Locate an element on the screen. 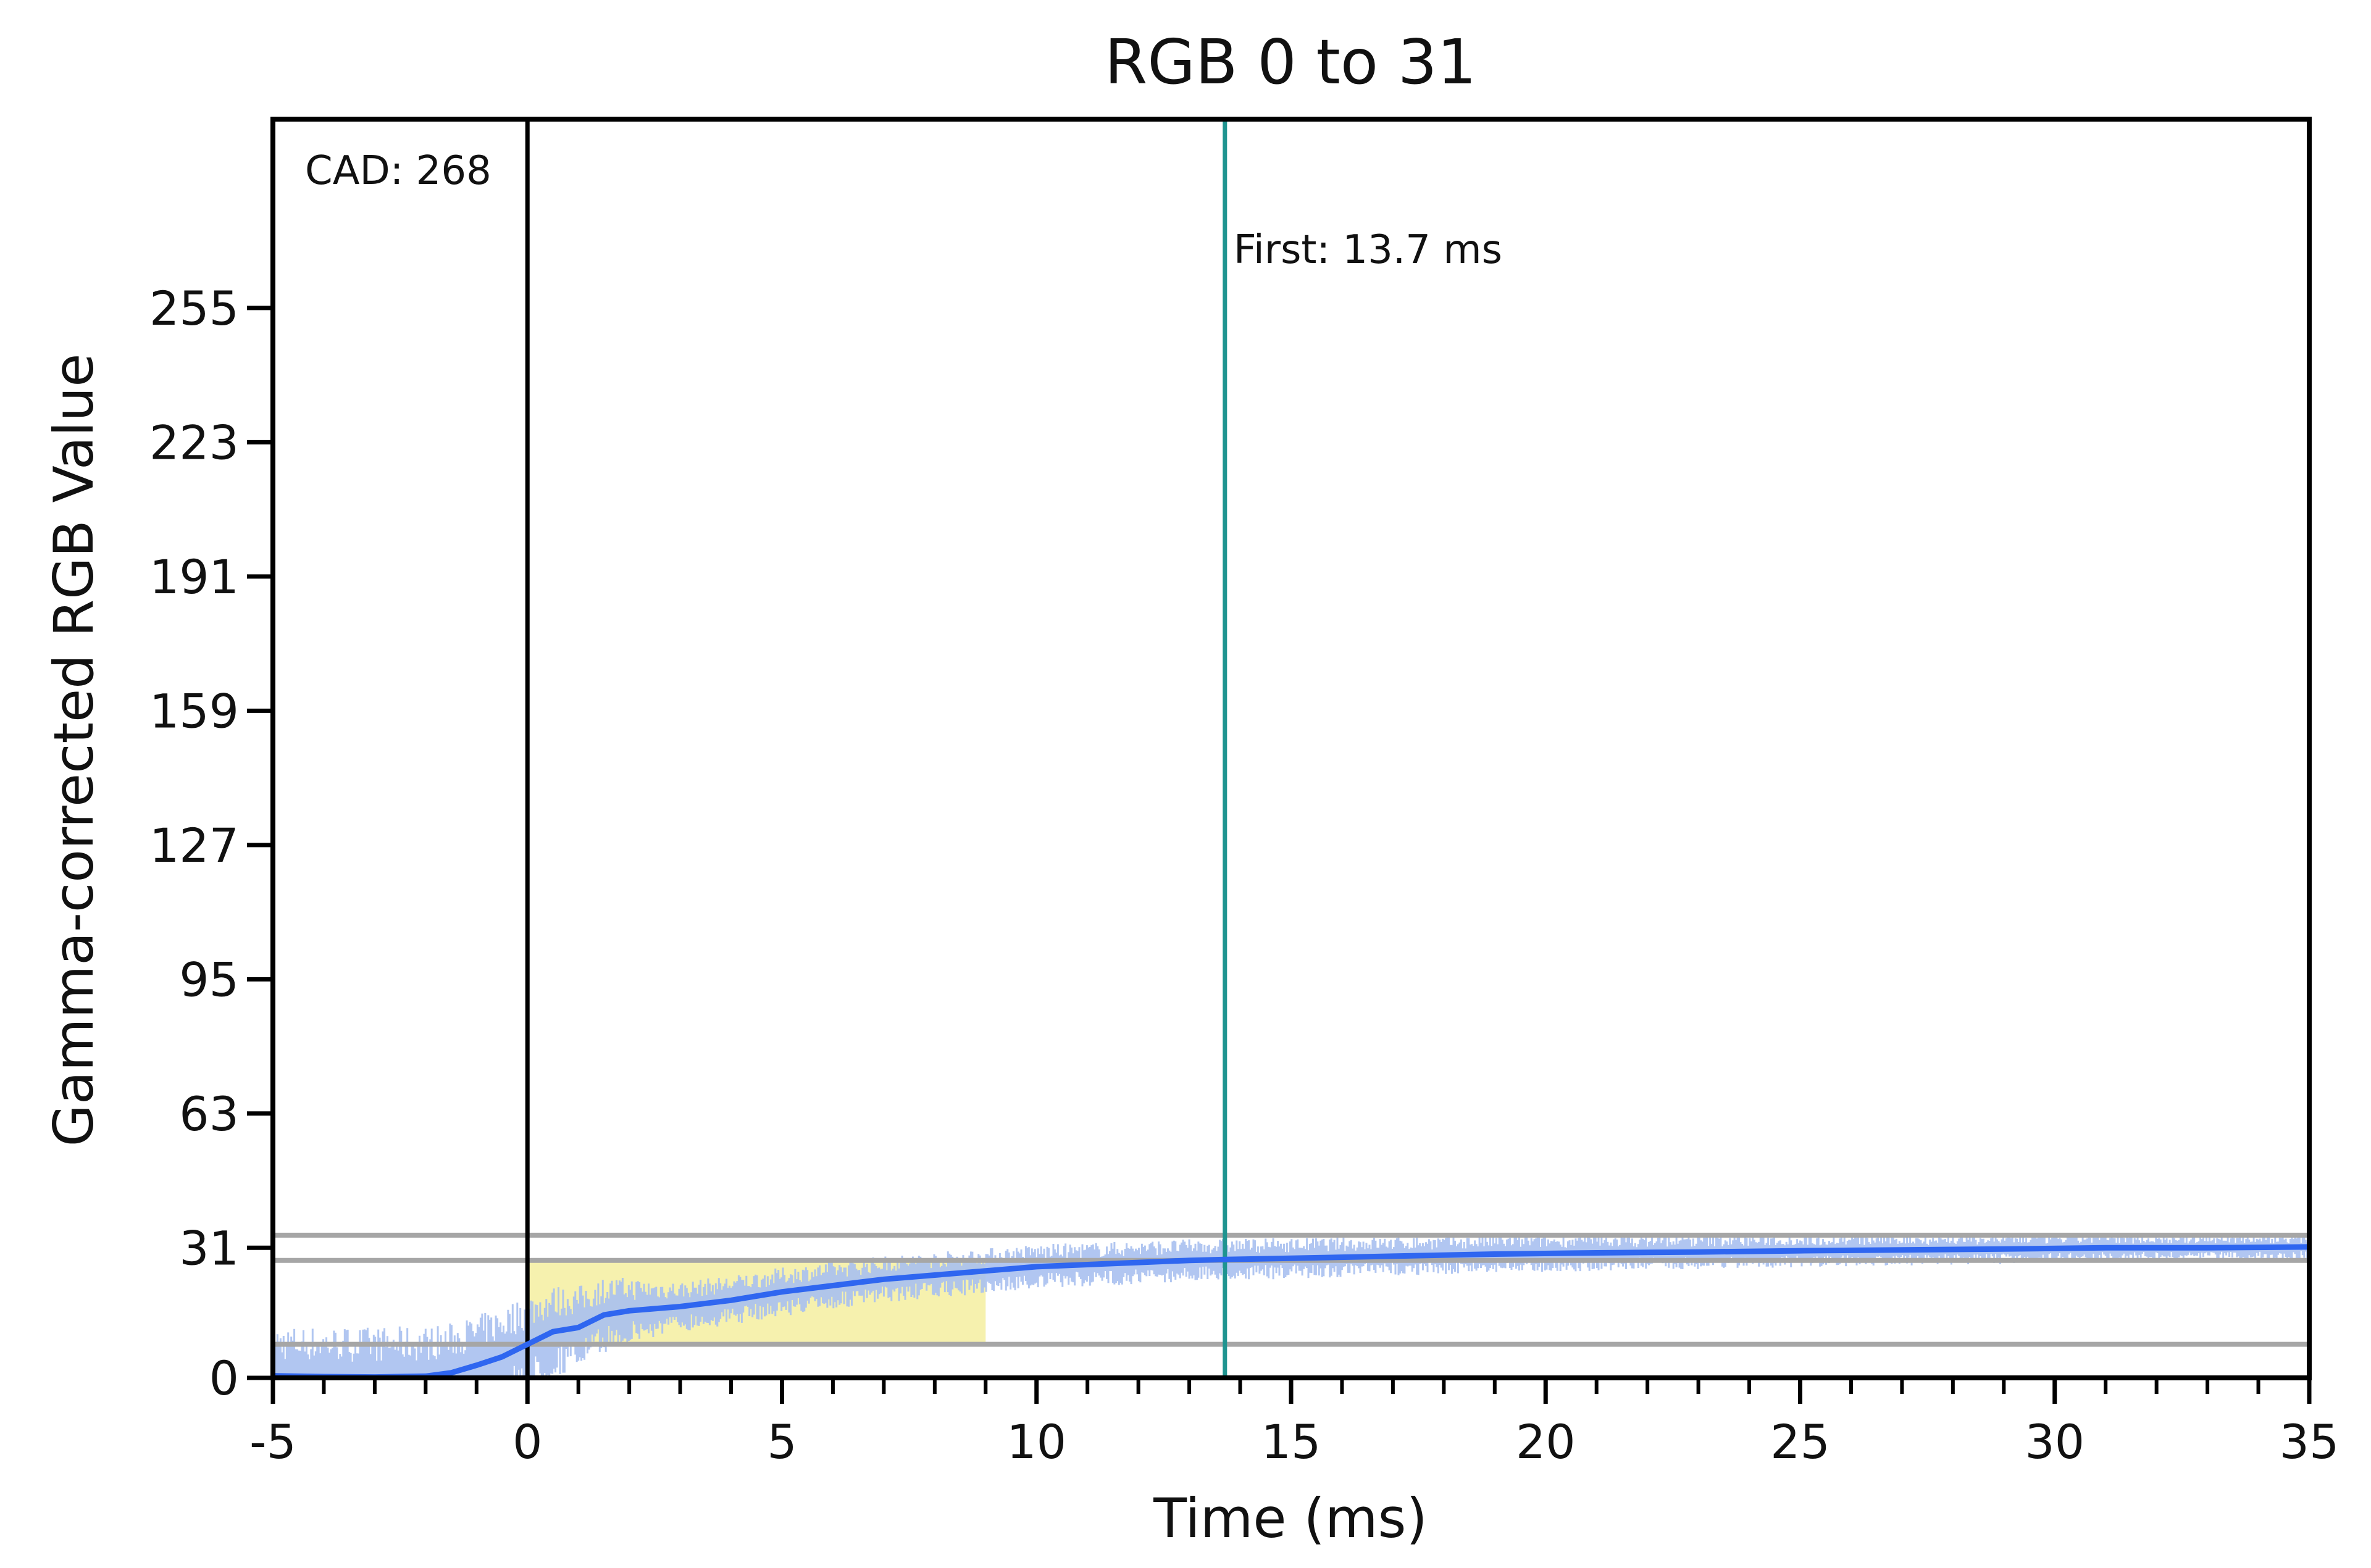 The width and height of the screenshot is (2371, 1568). y-tick-label: 191 is located at coordinates (194, 576).